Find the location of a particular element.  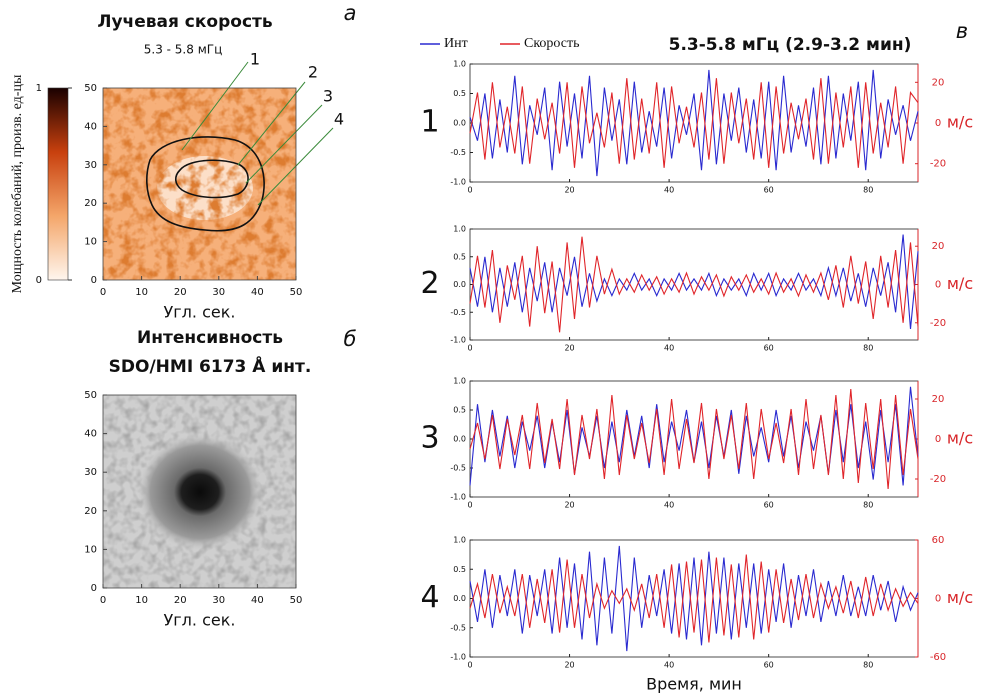

chart-title: Лучевая скорость is located at coordinates (184, 22).